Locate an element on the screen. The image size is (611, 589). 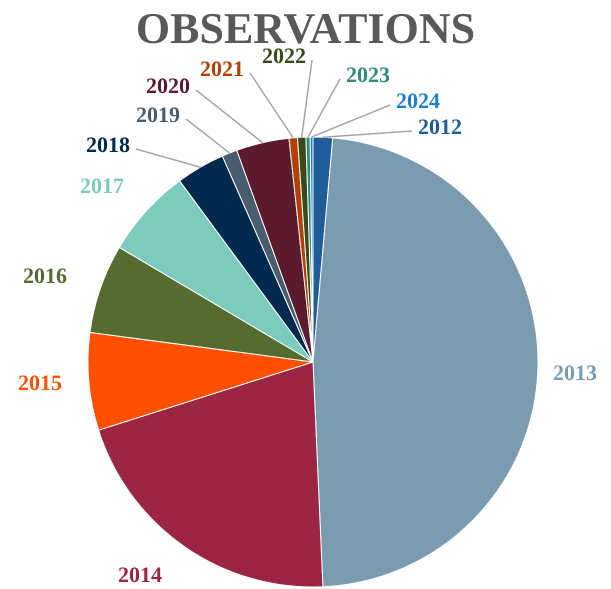
slice-label: 2023 is located at coordinates (368, 74).